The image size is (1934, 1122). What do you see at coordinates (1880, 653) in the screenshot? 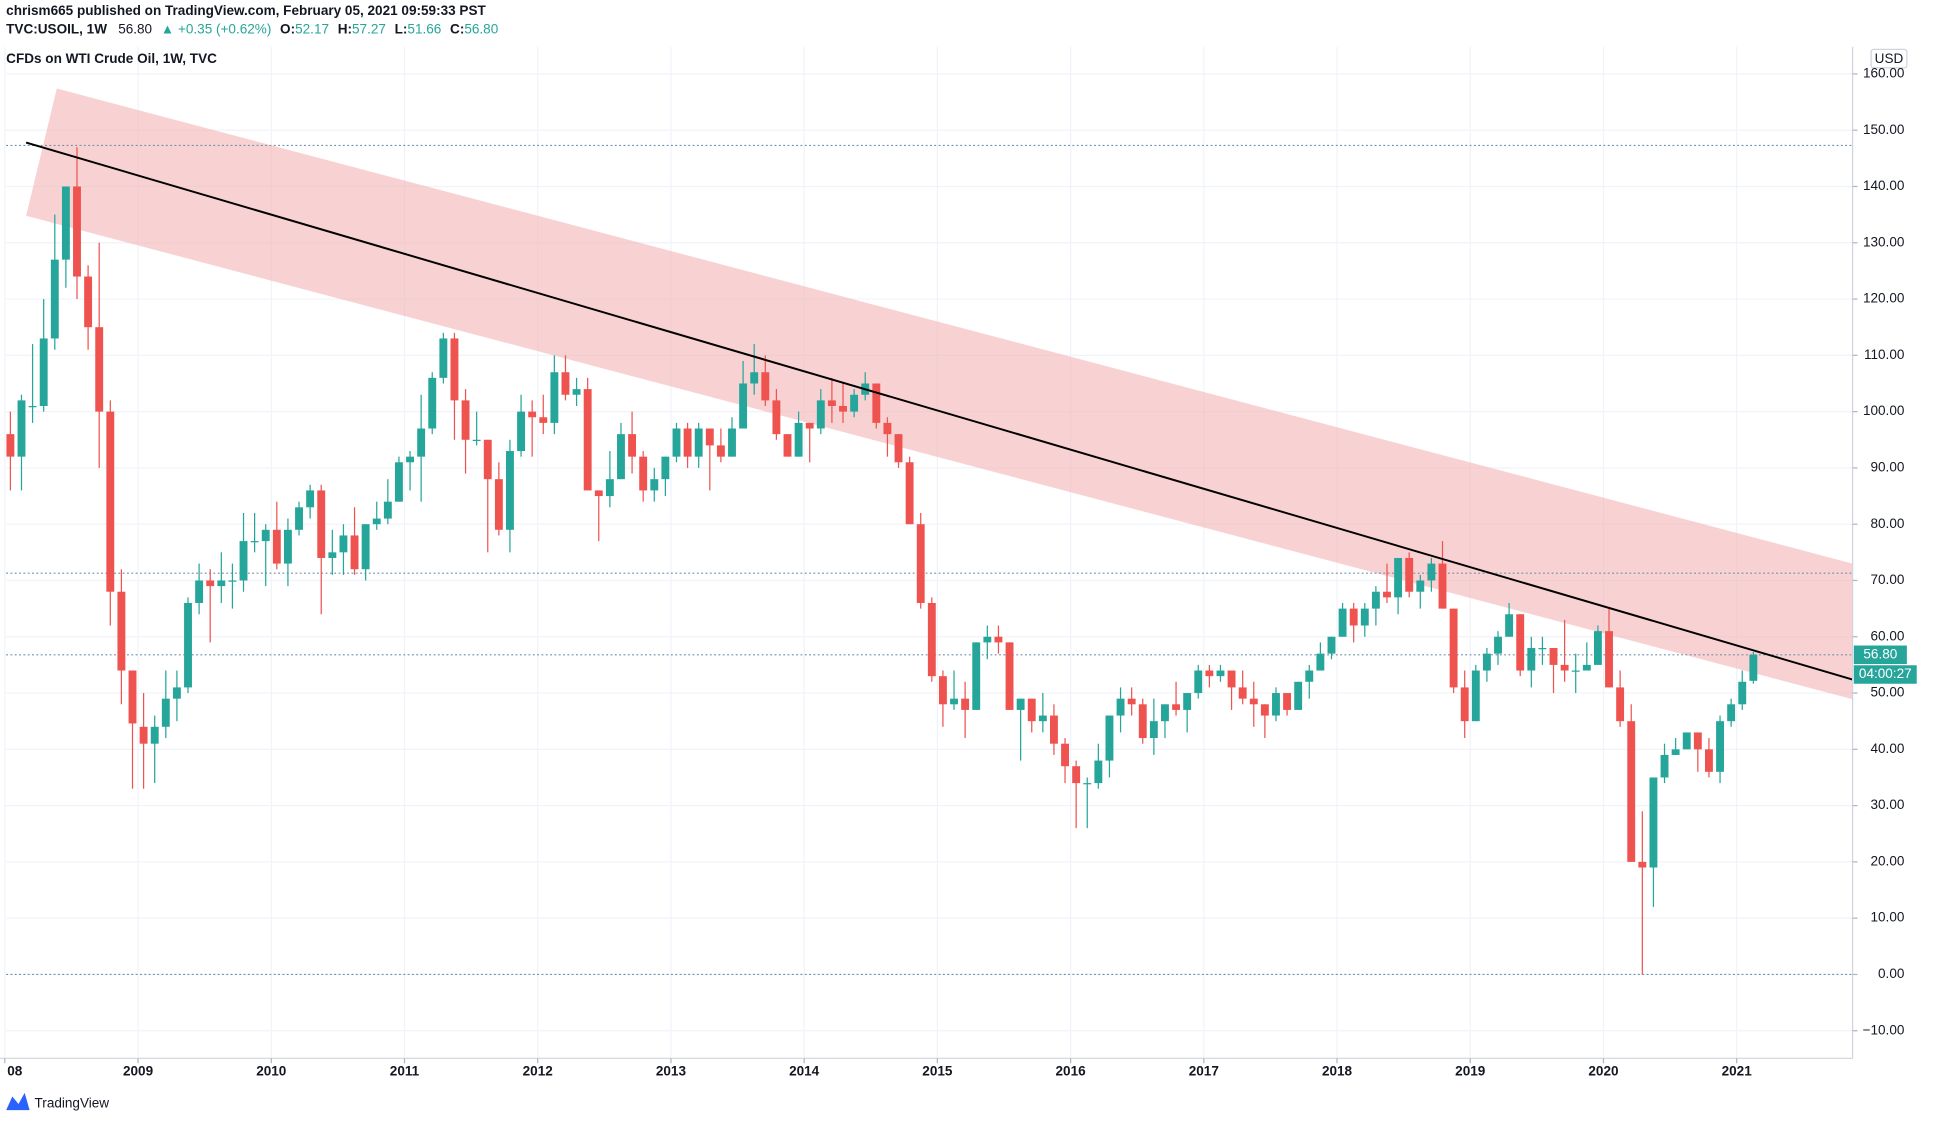
I see `last-price-label: 56.80` at bounding box center [1880, 653].